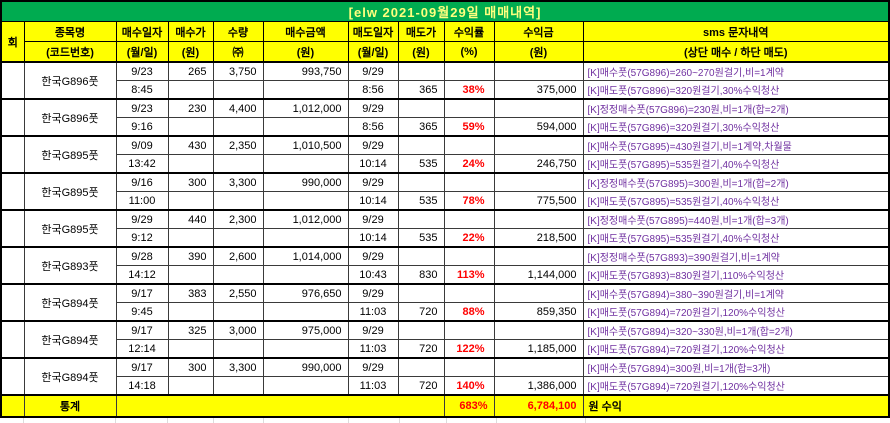 Image resolution: width=890 pixels, height=423 pixels. What do you see at coordinates (736, 330) in the screenshot?
I see `sms-buy-cell: [K]매수풋(57G894)=320~330원,비=1개(합=2개)` at bounding box center [736, 330].